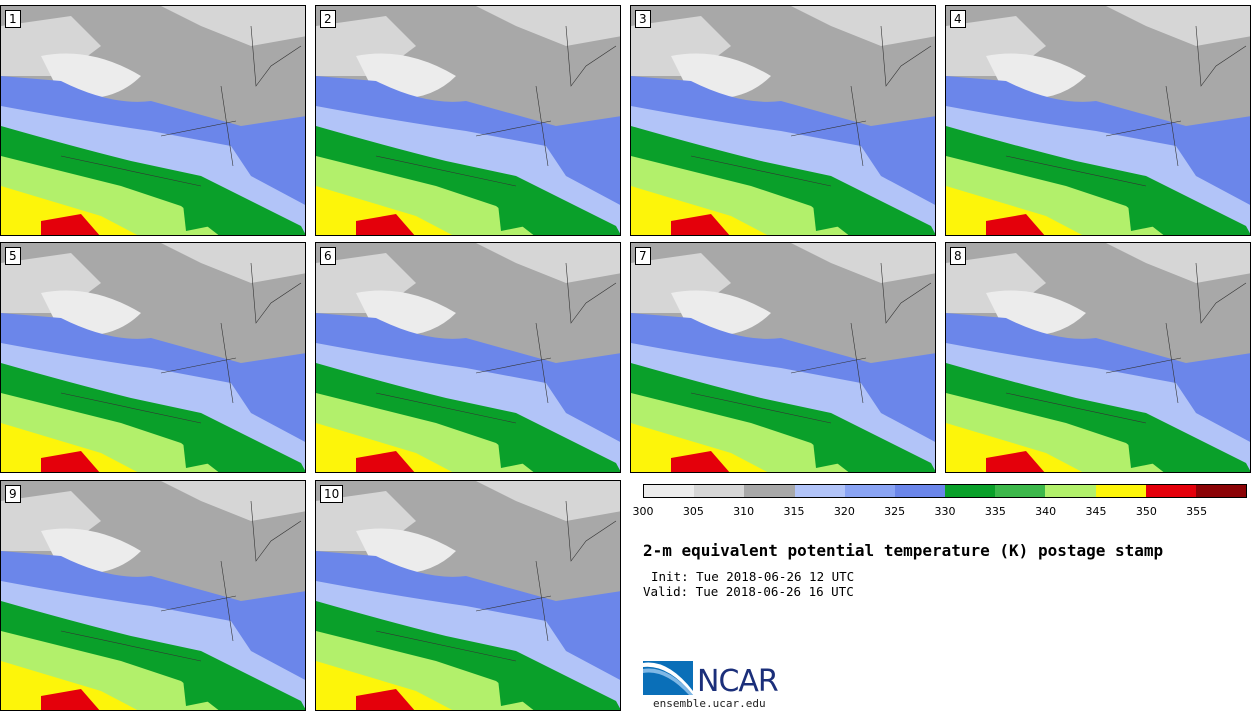 The image size is (1260, 712). What do you see at coordinates (13, 494) in the screenshot?
I see `panel-number-label: 9` at bounding box center [13, 494].